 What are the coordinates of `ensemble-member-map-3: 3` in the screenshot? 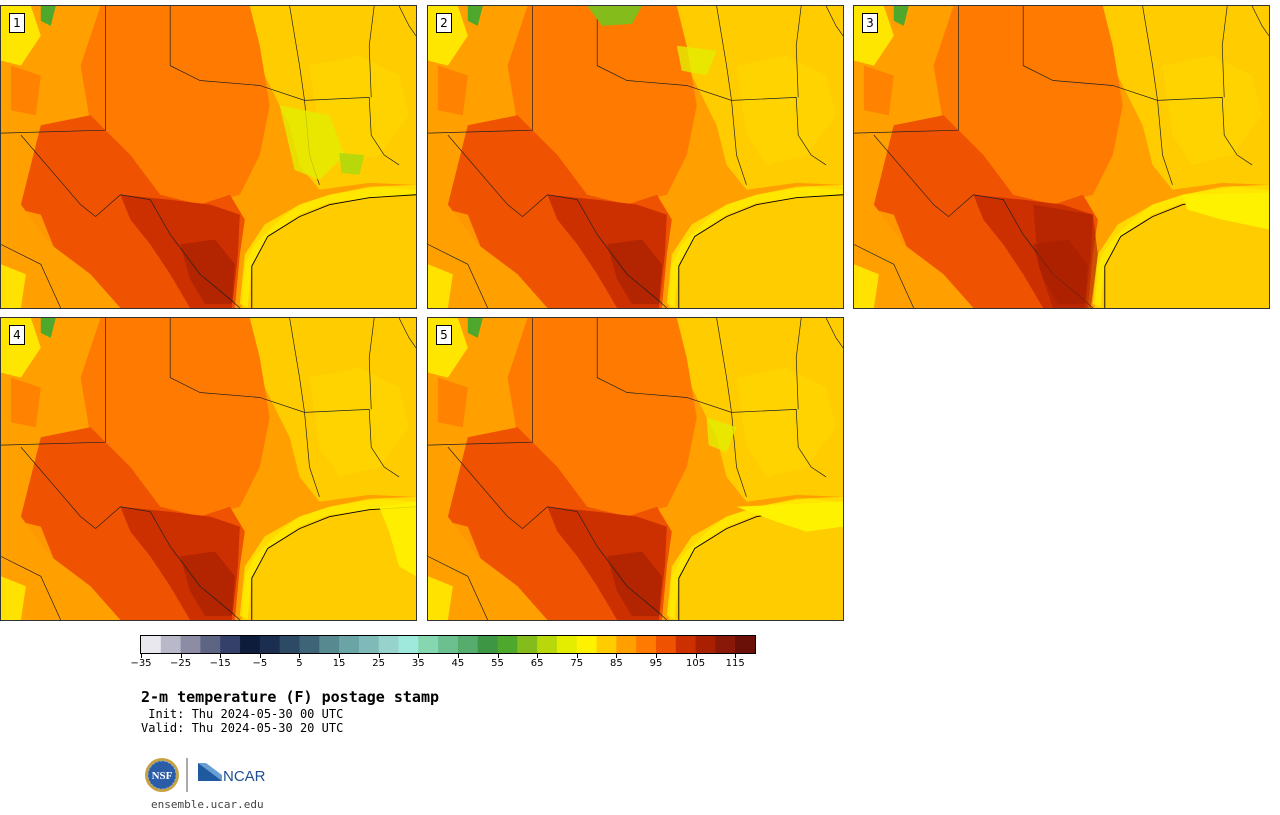 It's located at (1061, 157).